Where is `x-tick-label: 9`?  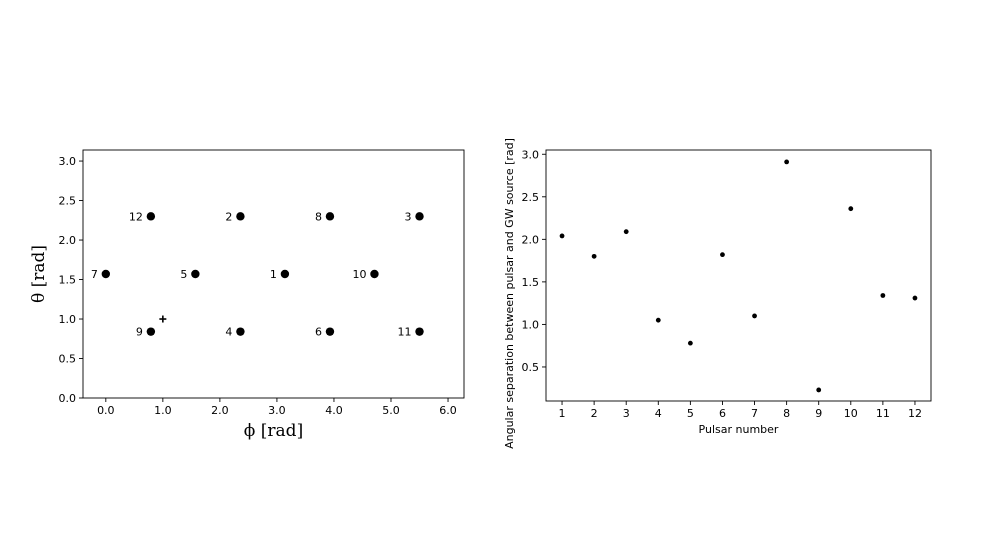
x-tick-label: 9 is located at coordinates (818, 413).